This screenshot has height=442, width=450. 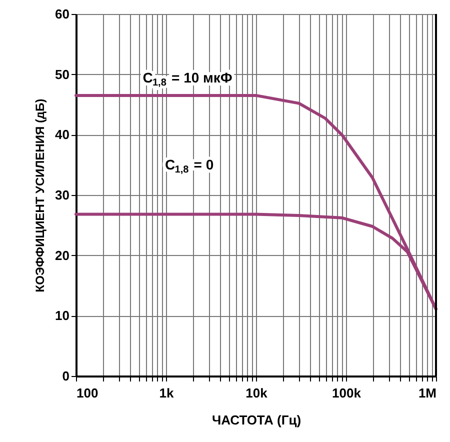 What do you see at coordinates (62, 316) in the screenshot?
I see `y-tick-label: 10` at bounding box center [62, 316].